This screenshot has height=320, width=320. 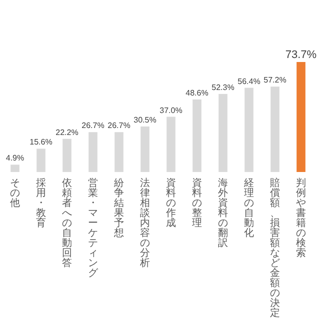 I want to click on x-tick-label: 資料の作成, so click(x=170, y=203).